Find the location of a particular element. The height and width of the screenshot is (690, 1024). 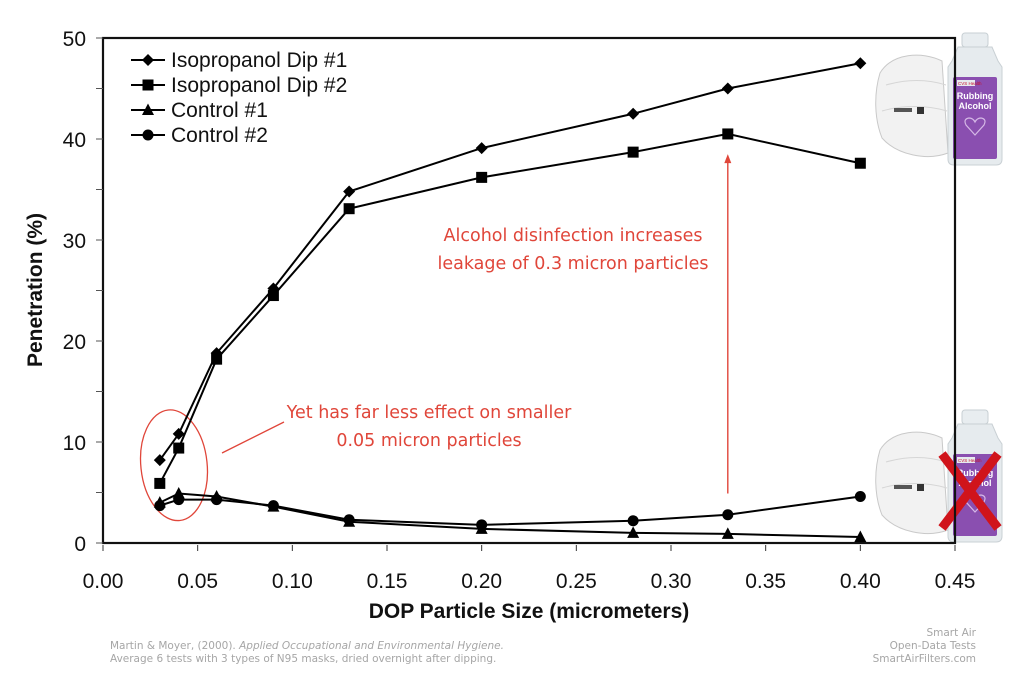

annotation-small-line-1: Yet has far less effect on smaller is located at coordinates (429, 413).